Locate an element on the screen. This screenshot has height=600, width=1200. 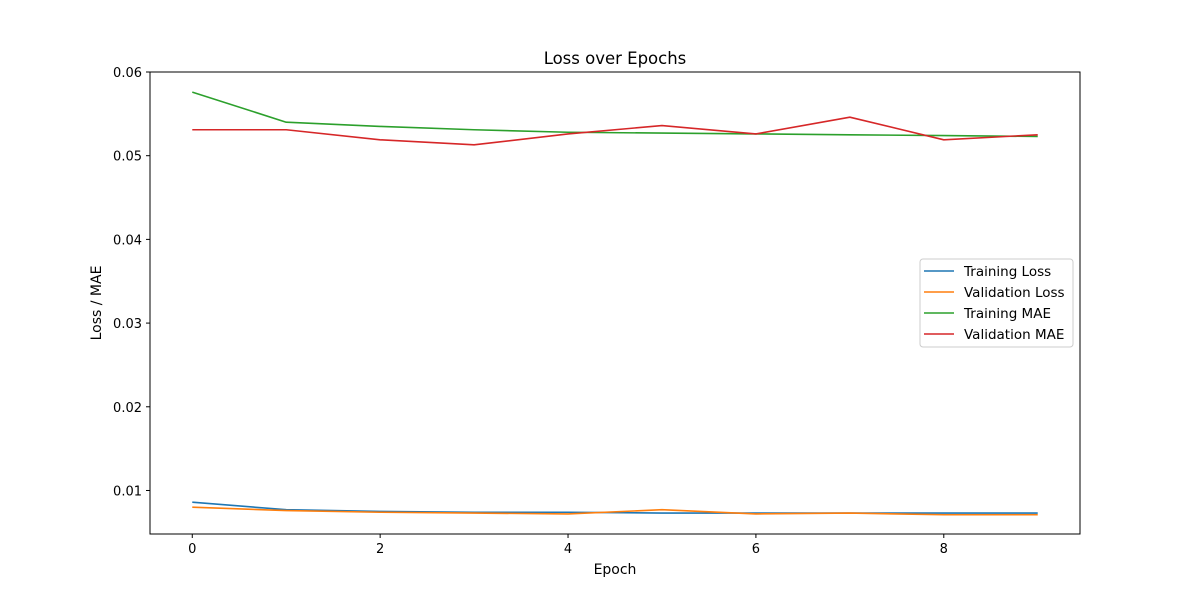
series-line-validation-loss is located at coordinates (615, 511).